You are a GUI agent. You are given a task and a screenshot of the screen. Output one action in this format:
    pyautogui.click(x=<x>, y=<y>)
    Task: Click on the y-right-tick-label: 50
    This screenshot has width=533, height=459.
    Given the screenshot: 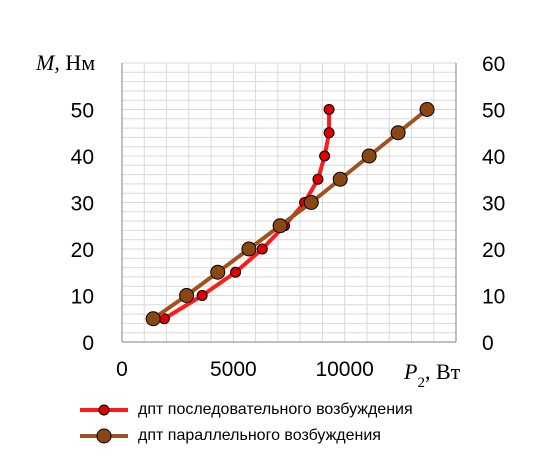 What is the action you would take?
    pyautogui.click(x=493, y=111)
    